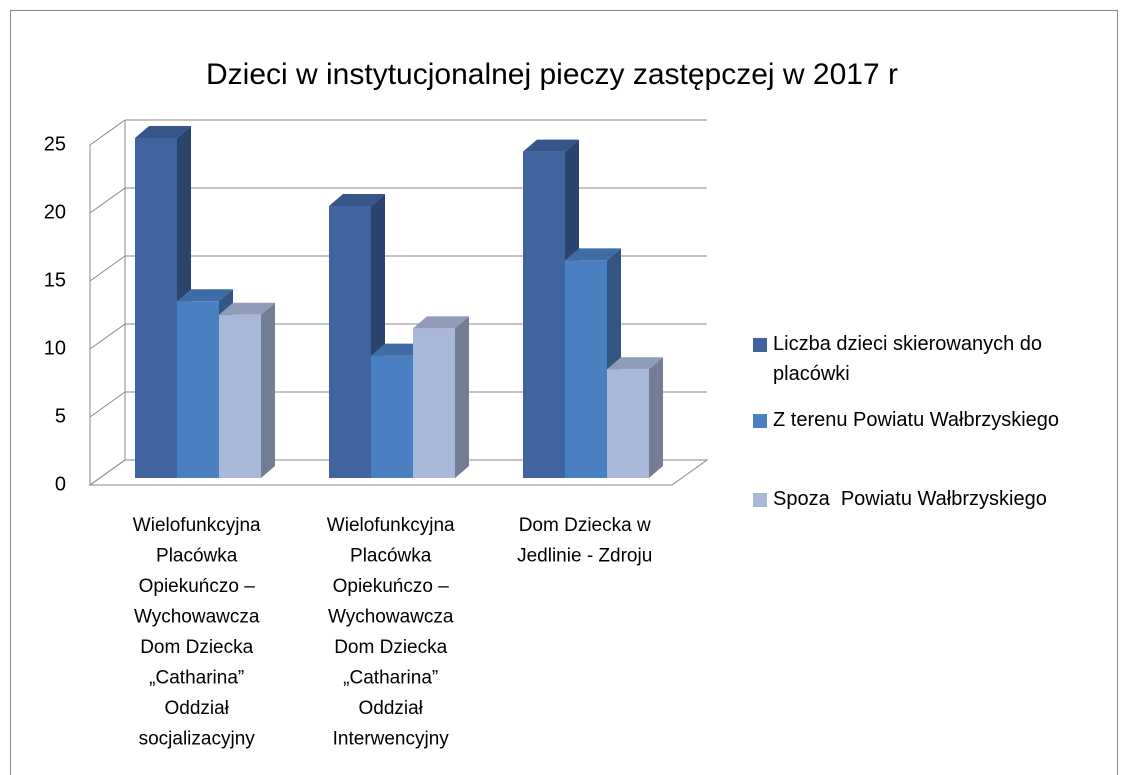 The width and height of the screenshot is (1128, 775). I want to click on y-tick-label: 25, so click(55, 144).